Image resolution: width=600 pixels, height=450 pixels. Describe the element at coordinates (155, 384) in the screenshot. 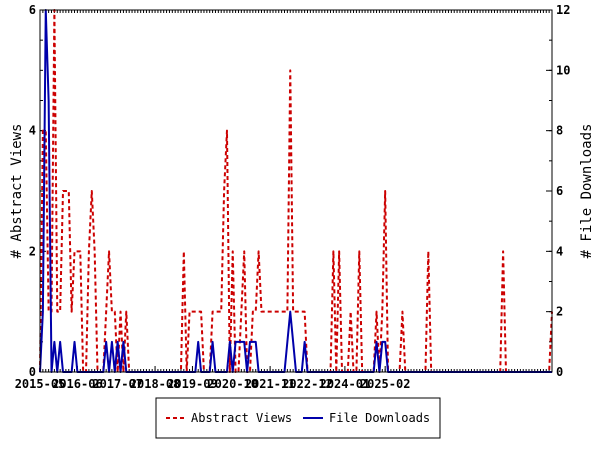

I see `x-tick-label: 2018-08` at that location.